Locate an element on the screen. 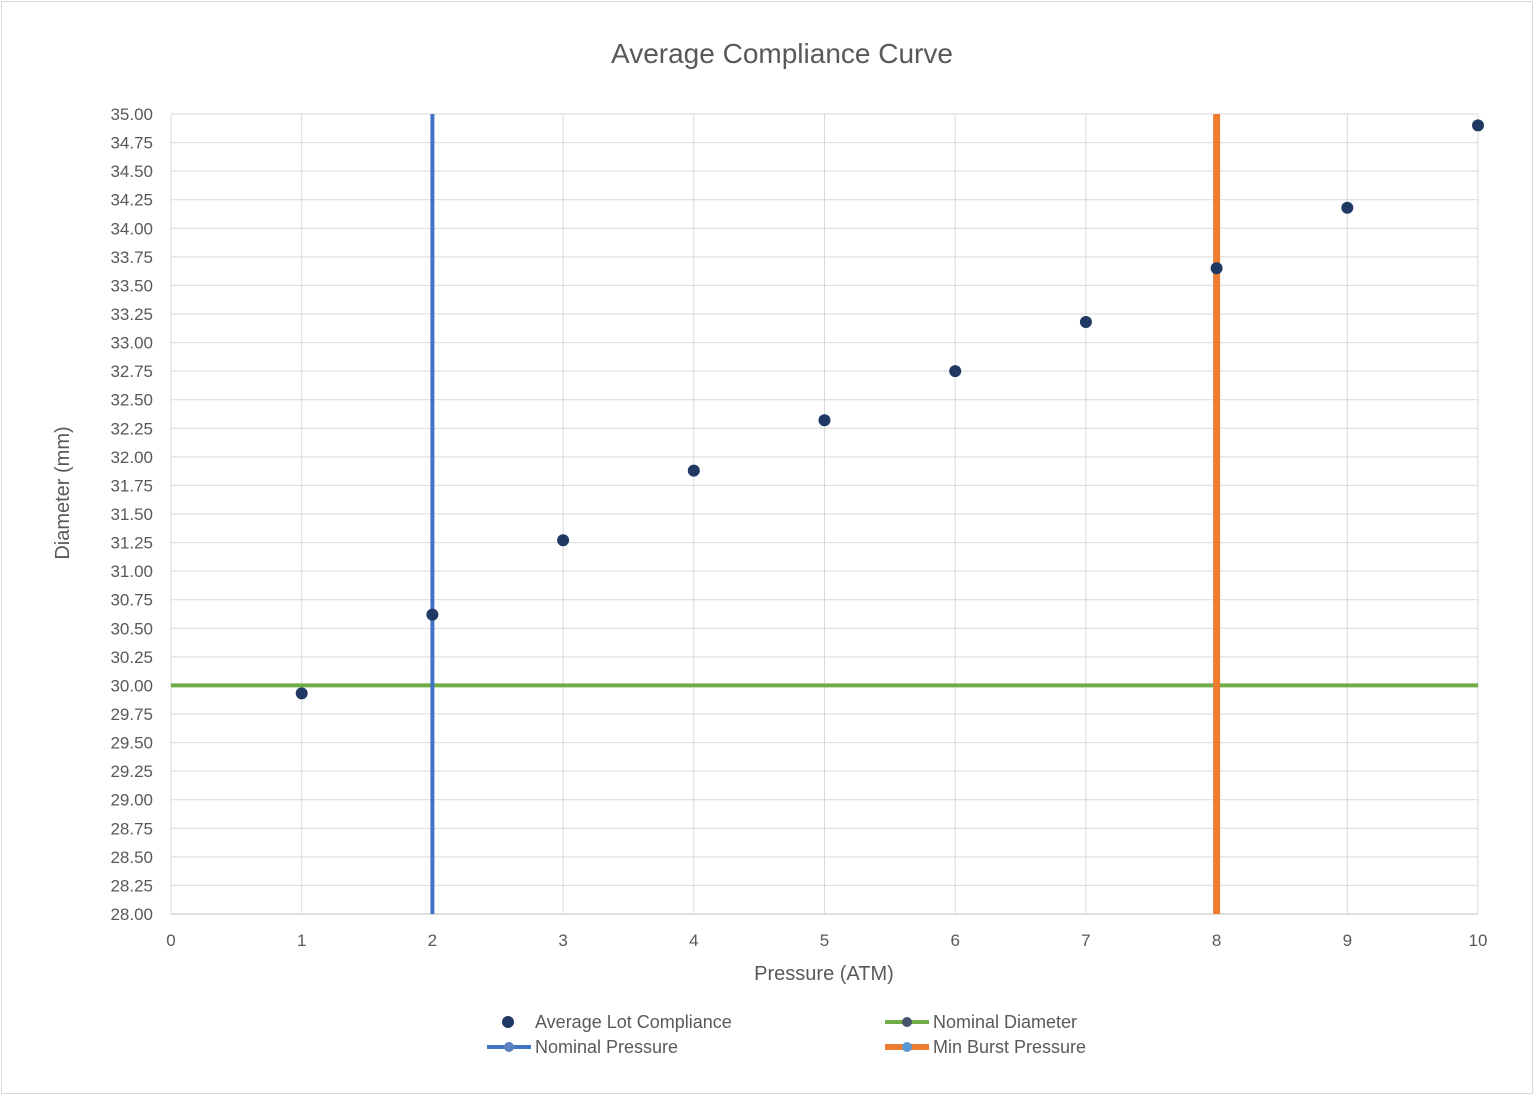 Image resolution: width=1536 pixels, height=1097 pixels. y-tick-label: 30.00 is located at coordinates (131, 685).